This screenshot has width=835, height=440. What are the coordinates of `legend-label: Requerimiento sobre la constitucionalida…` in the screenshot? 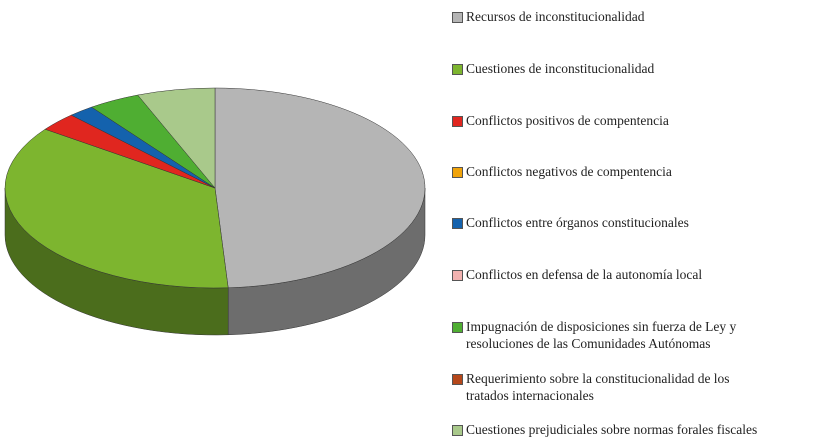 It's located at (598, 387).